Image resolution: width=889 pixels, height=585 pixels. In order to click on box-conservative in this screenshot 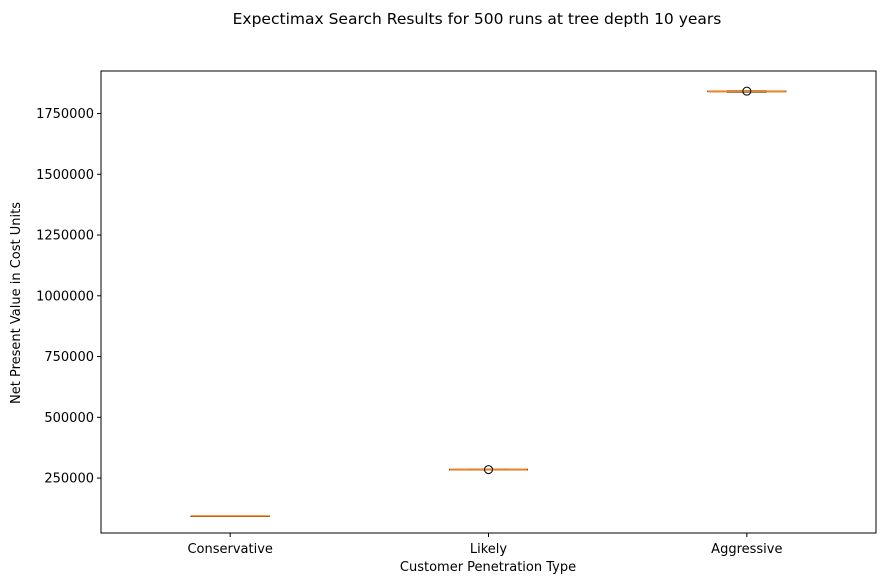, I will do `click(230, 516)`.